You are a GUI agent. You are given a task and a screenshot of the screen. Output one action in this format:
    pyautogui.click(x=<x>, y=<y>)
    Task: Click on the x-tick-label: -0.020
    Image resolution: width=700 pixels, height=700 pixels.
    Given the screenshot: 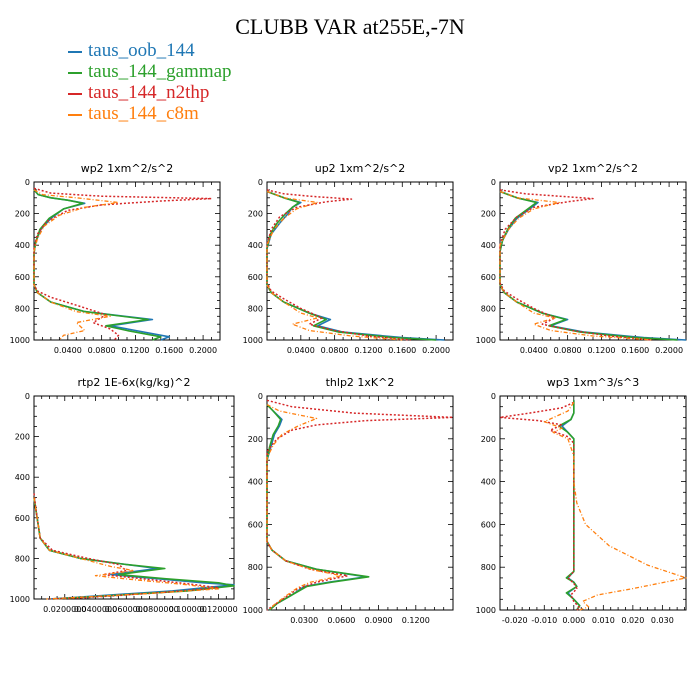 What is the action you would take?
    pyautogui.click(x=515, y=620)
    